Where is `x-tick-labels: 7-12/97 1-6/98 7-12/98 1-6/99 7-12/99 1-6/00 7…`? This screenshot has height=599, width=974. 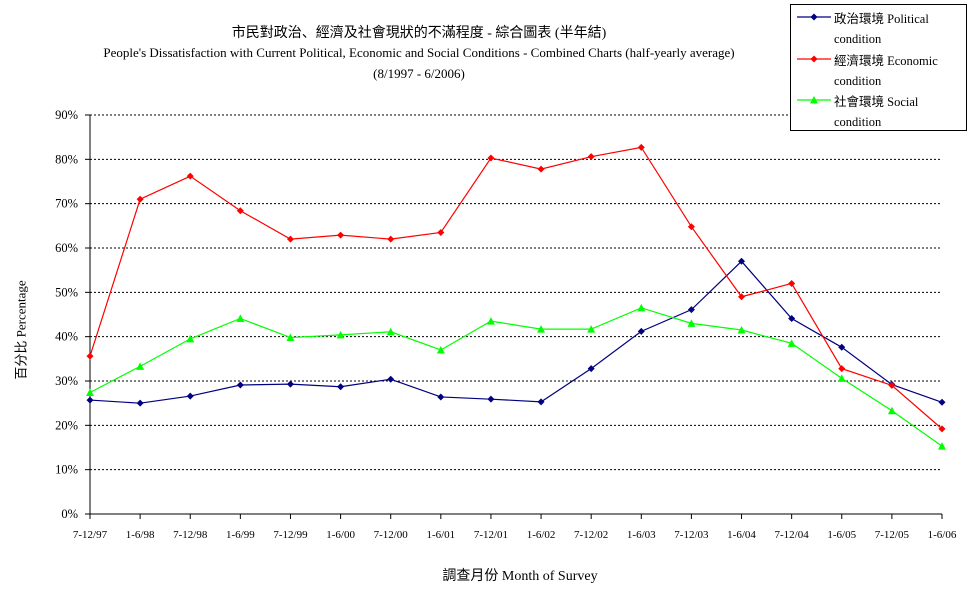 x-tick-labels: 7-12/97 1-6/98 7-12/98 1-6/99 7-12/99 1-6/00 7… is located at coordinates (515, 535).